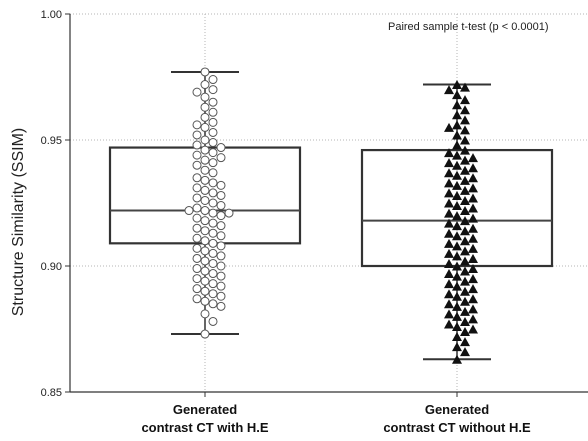 The height and width of the screenshot is (441, 588). Describe the element at coordinates (457, 427) in the screenshot. I see `category-label-2-line2: contrast CT without H.E` at that location.